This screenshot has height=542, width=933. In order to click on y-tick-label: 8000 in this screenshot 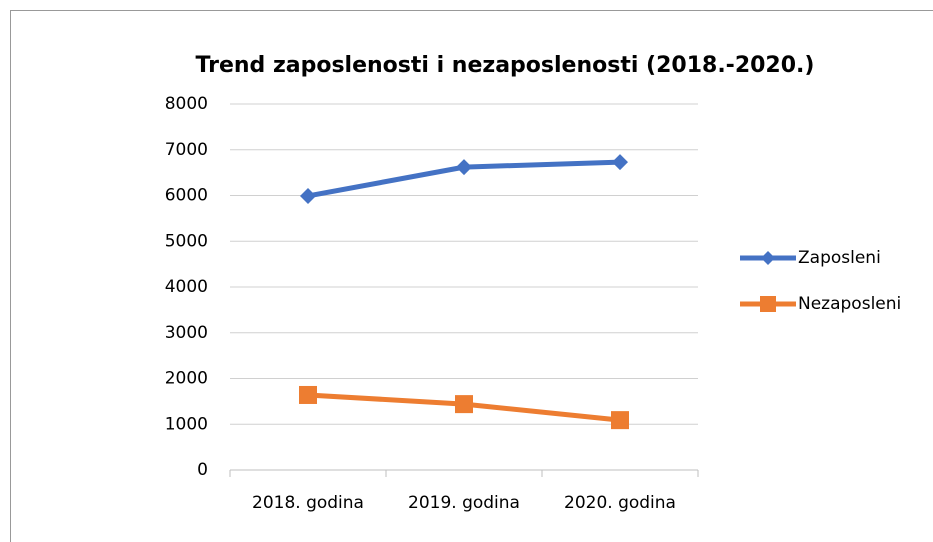, I will do `click(186, 104)`.